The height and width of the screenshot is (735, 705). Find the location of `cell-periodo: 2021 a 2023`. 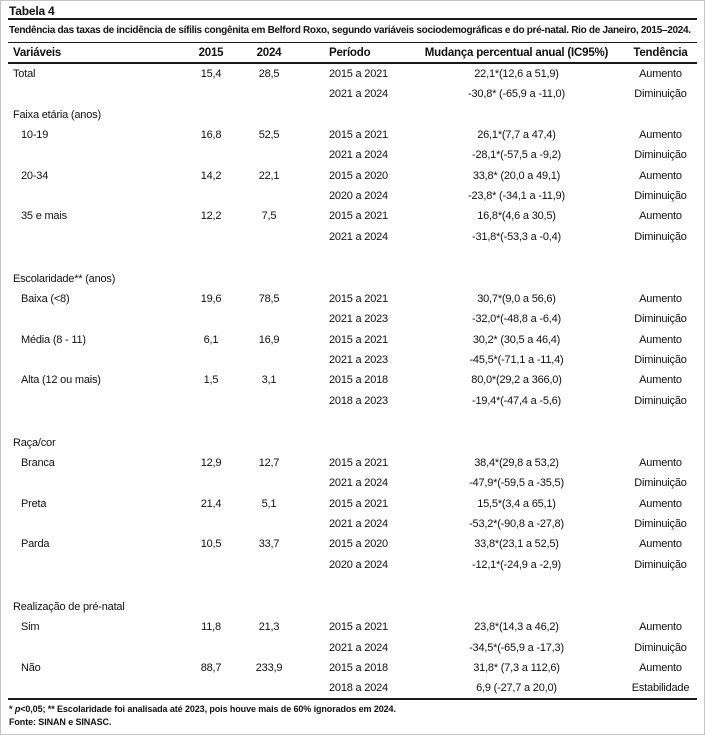

cell-periodo: 2021 a 2023 is located at coordinates (358, 360).